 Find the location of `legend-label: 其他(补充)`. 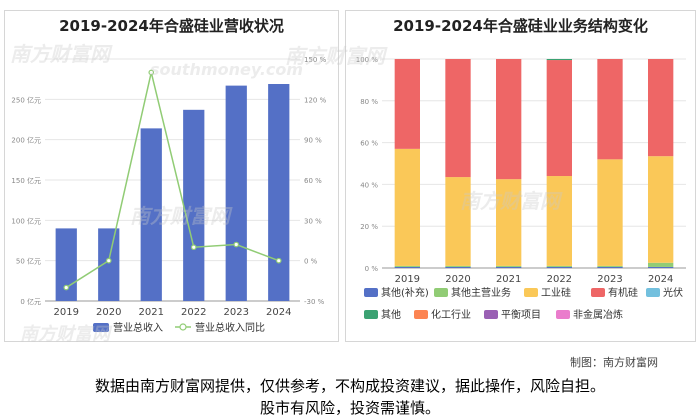

legend-label: 其他(补充) is located at coordinates (405, 292).